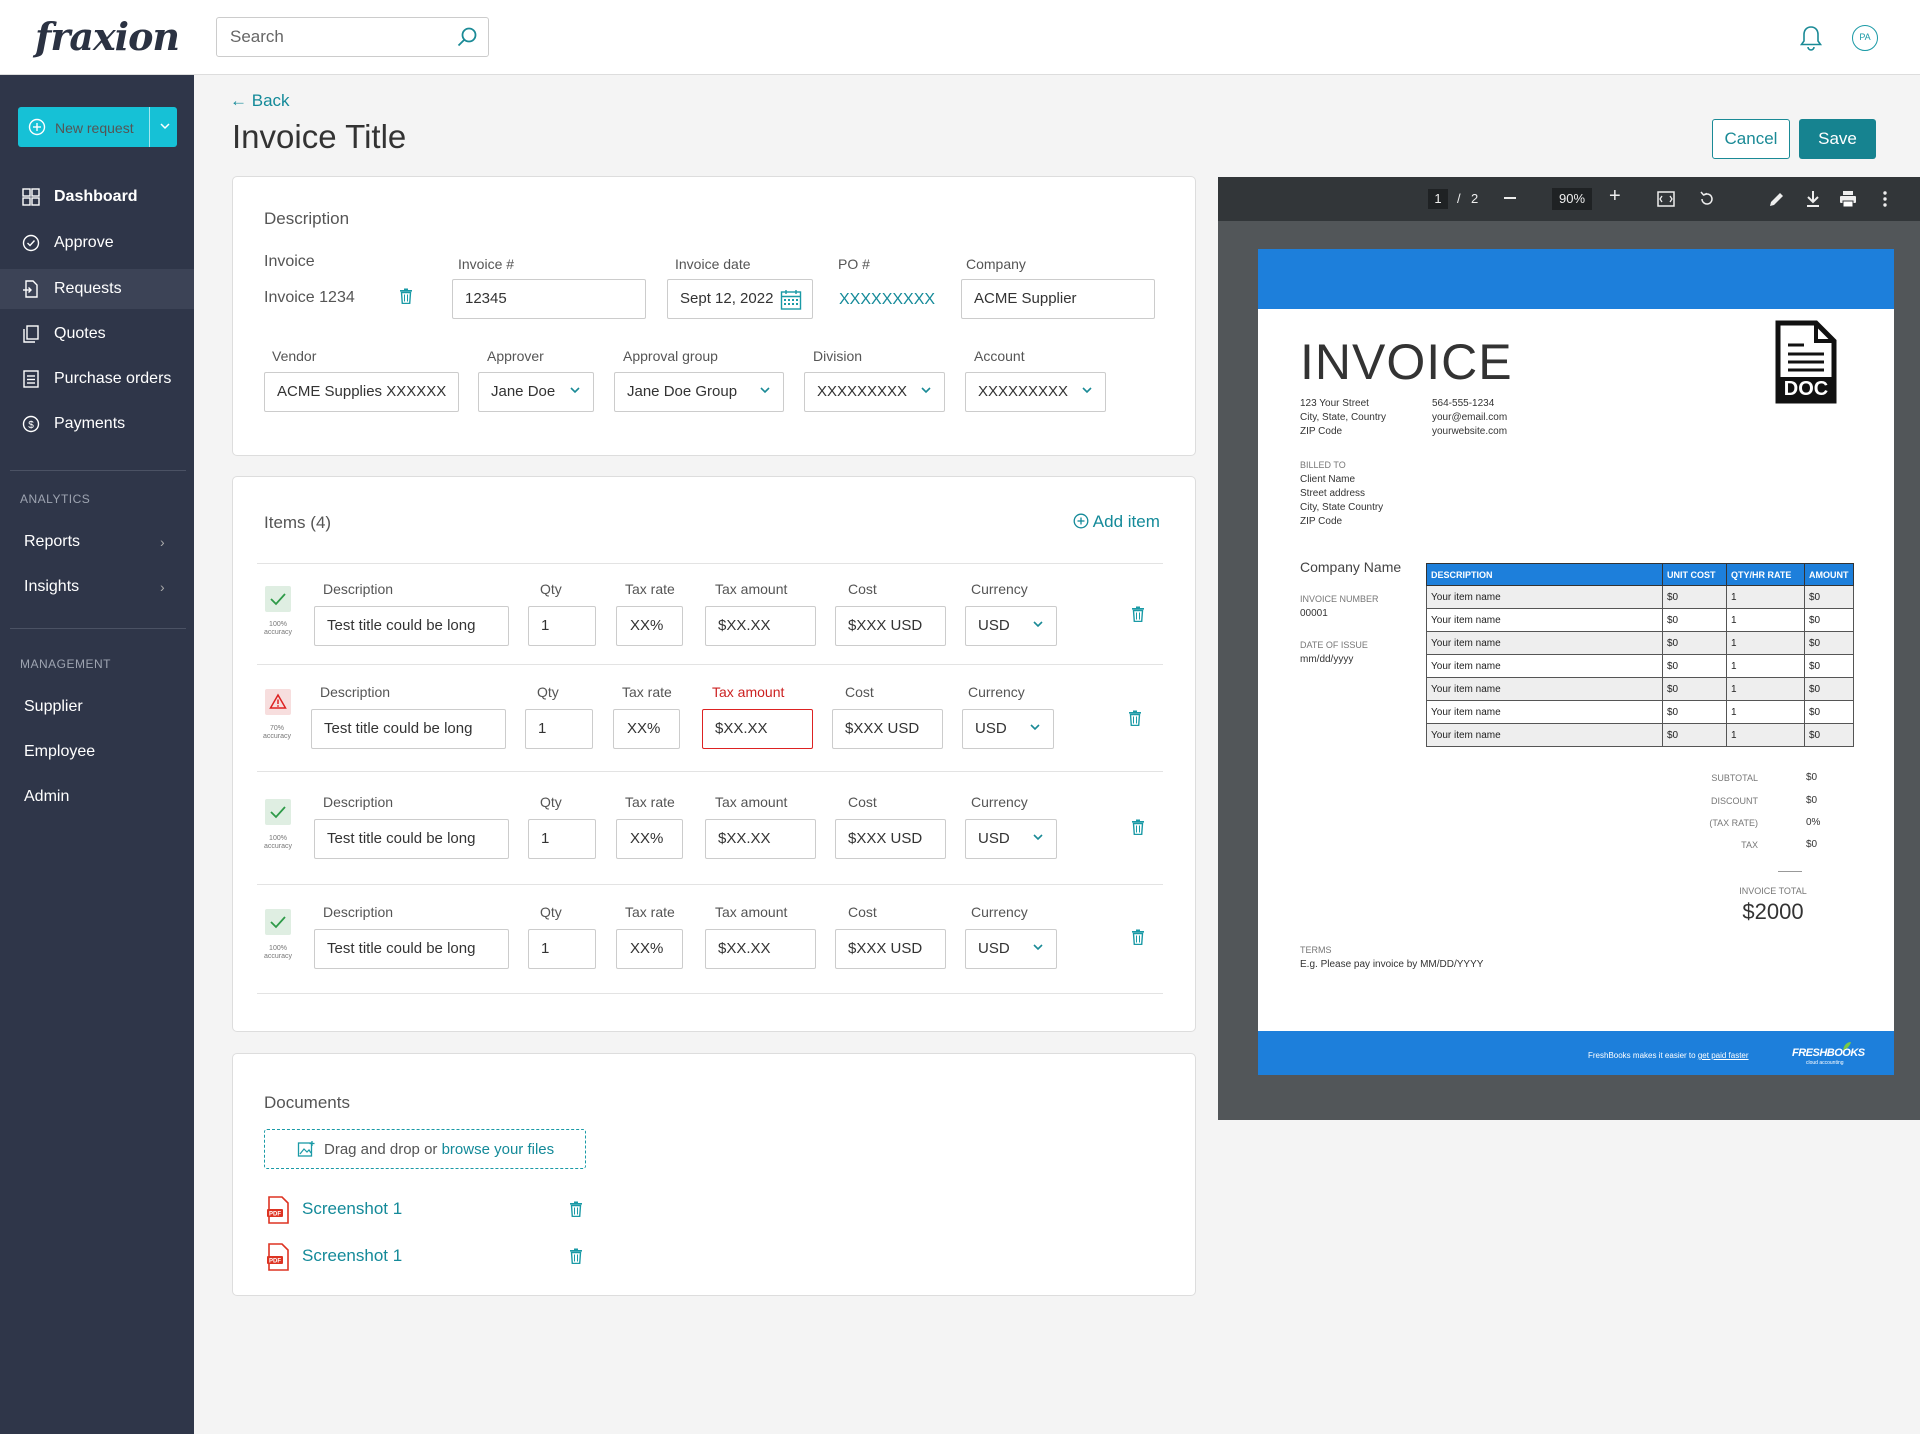  I want to click on app-logo: fraxion, so click(107, 36).